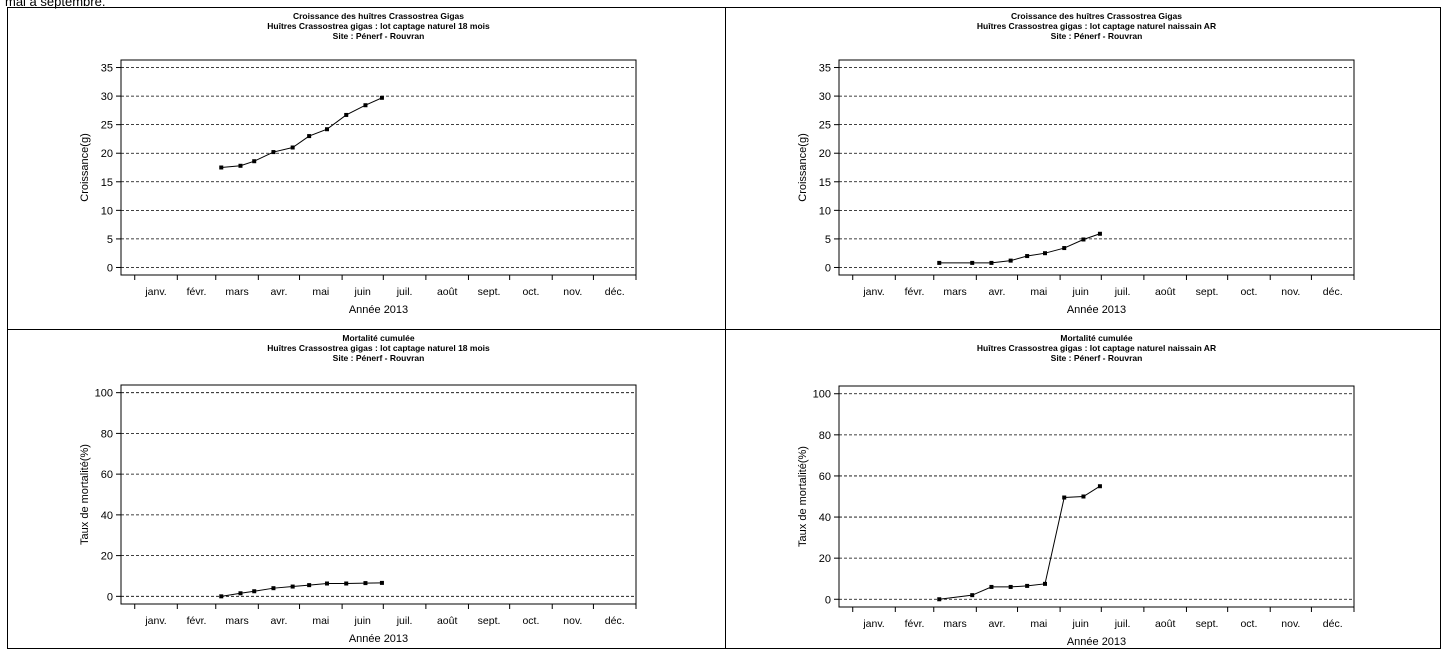  I want to click on y-tick-label: 80, so click(107, 434).